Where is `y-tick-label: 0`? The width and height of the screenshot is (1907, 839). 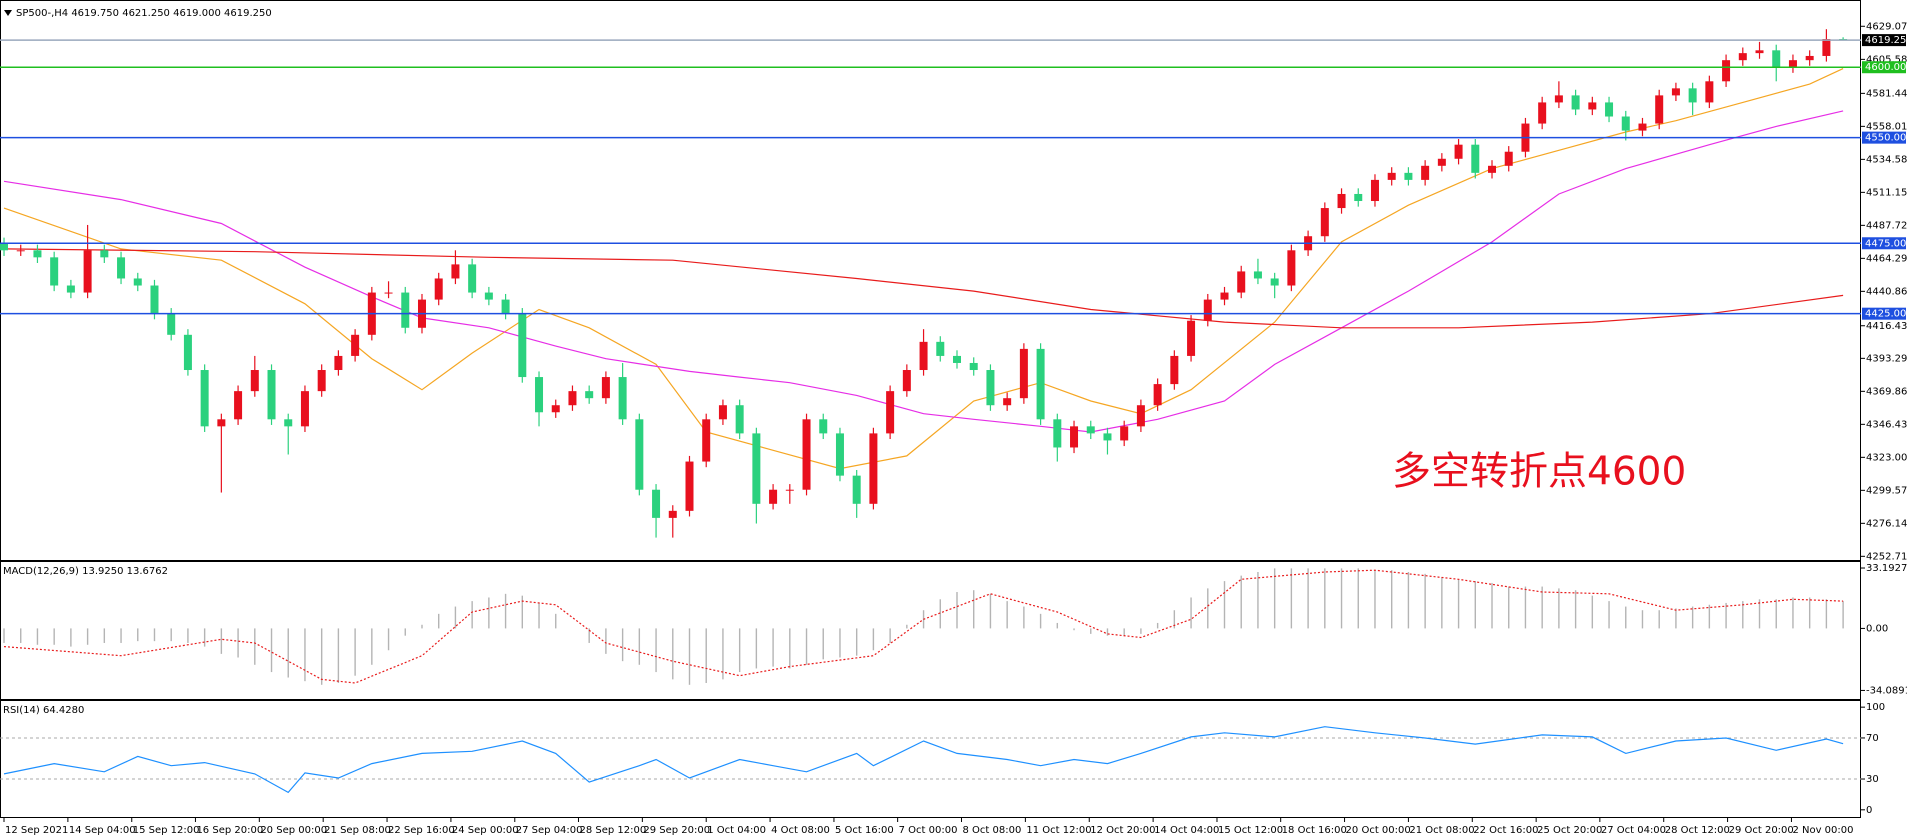 y-tick-label: 0 is located at coordinates (1869, 810).